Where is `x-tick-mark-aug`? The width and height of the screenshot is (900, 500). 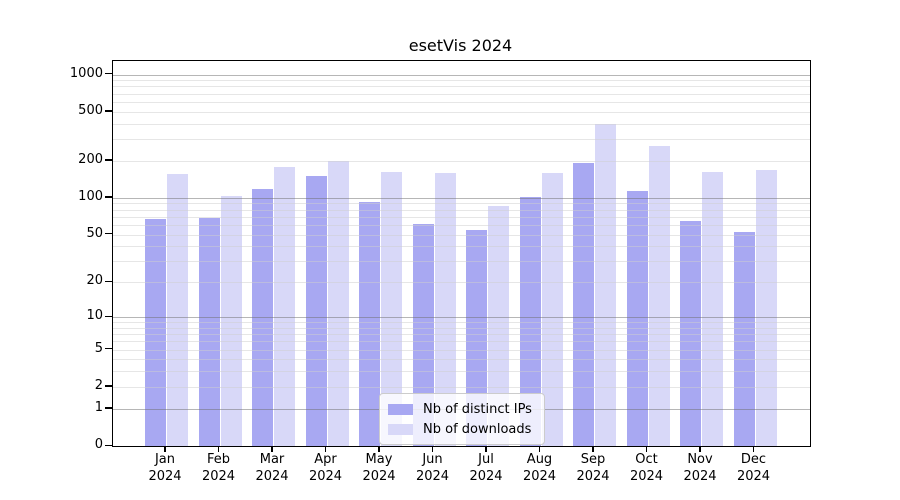
x-tick-mark-aug is located at coordinates (539, 449).